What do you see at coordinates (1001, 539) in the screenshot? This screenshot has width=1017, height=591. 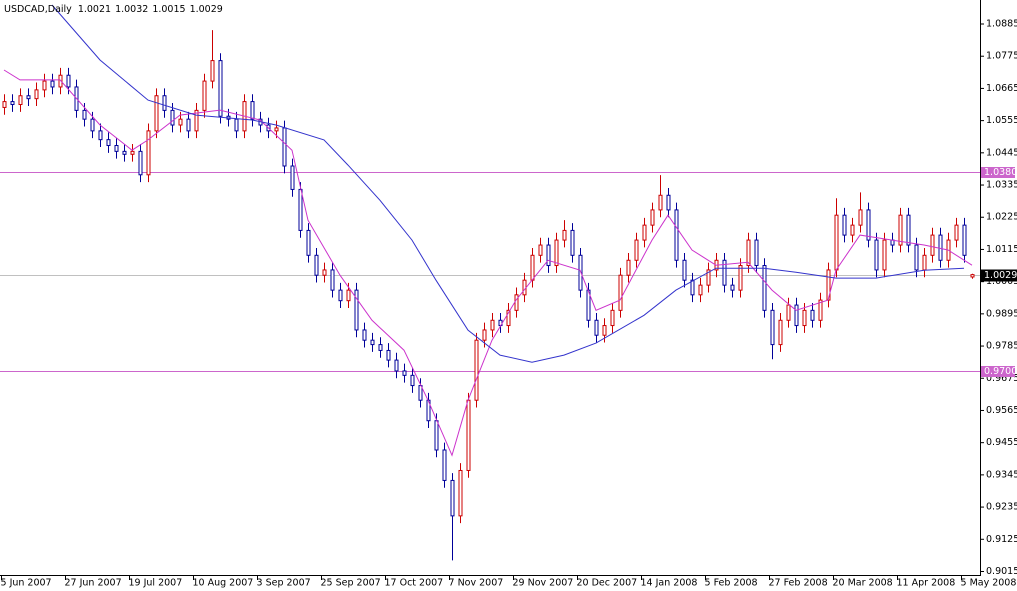 I see `y-tick-label: 0.9125` at bounding box center [1001, 539].